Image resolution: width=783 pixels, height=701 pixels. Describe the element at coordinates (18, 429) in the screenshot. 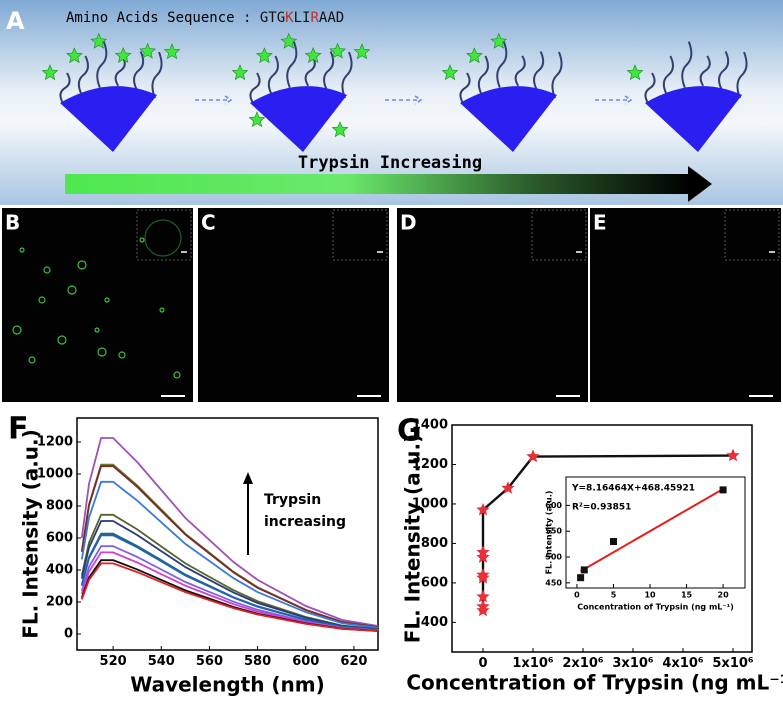

I see `panel-label: F` at that location.